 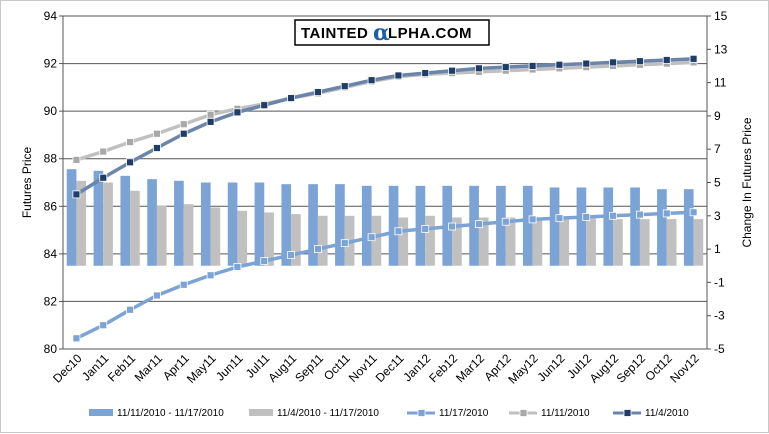 I want to click on logo-alpha: α, so click(x=381, y=33).